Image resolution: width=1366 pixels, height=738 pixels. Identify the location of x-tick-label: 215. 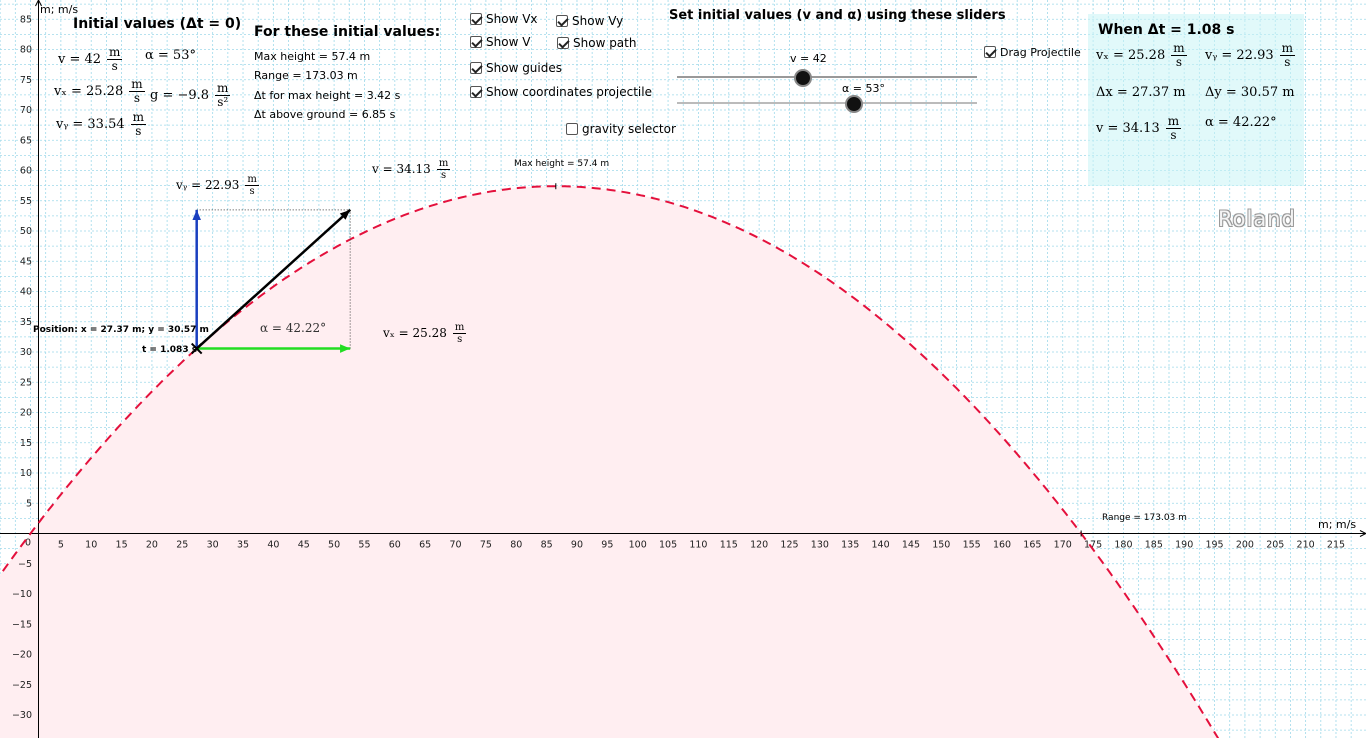
(1336, 545).